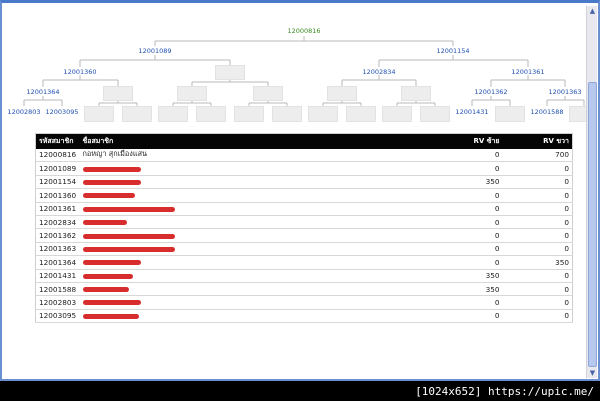  Describe the element at coordinates (58, 316) in the screenshot. I see `cell-member-code-text: 12003095` at that location.